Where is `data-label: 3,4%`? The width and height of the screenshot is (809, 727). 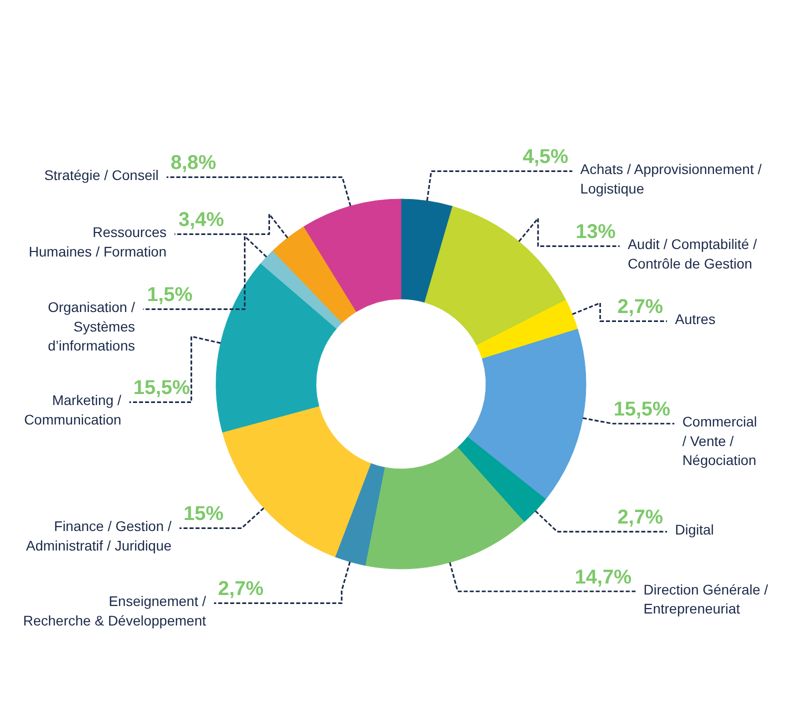 data-label: 3,4% is located at coordinates (201, 220).